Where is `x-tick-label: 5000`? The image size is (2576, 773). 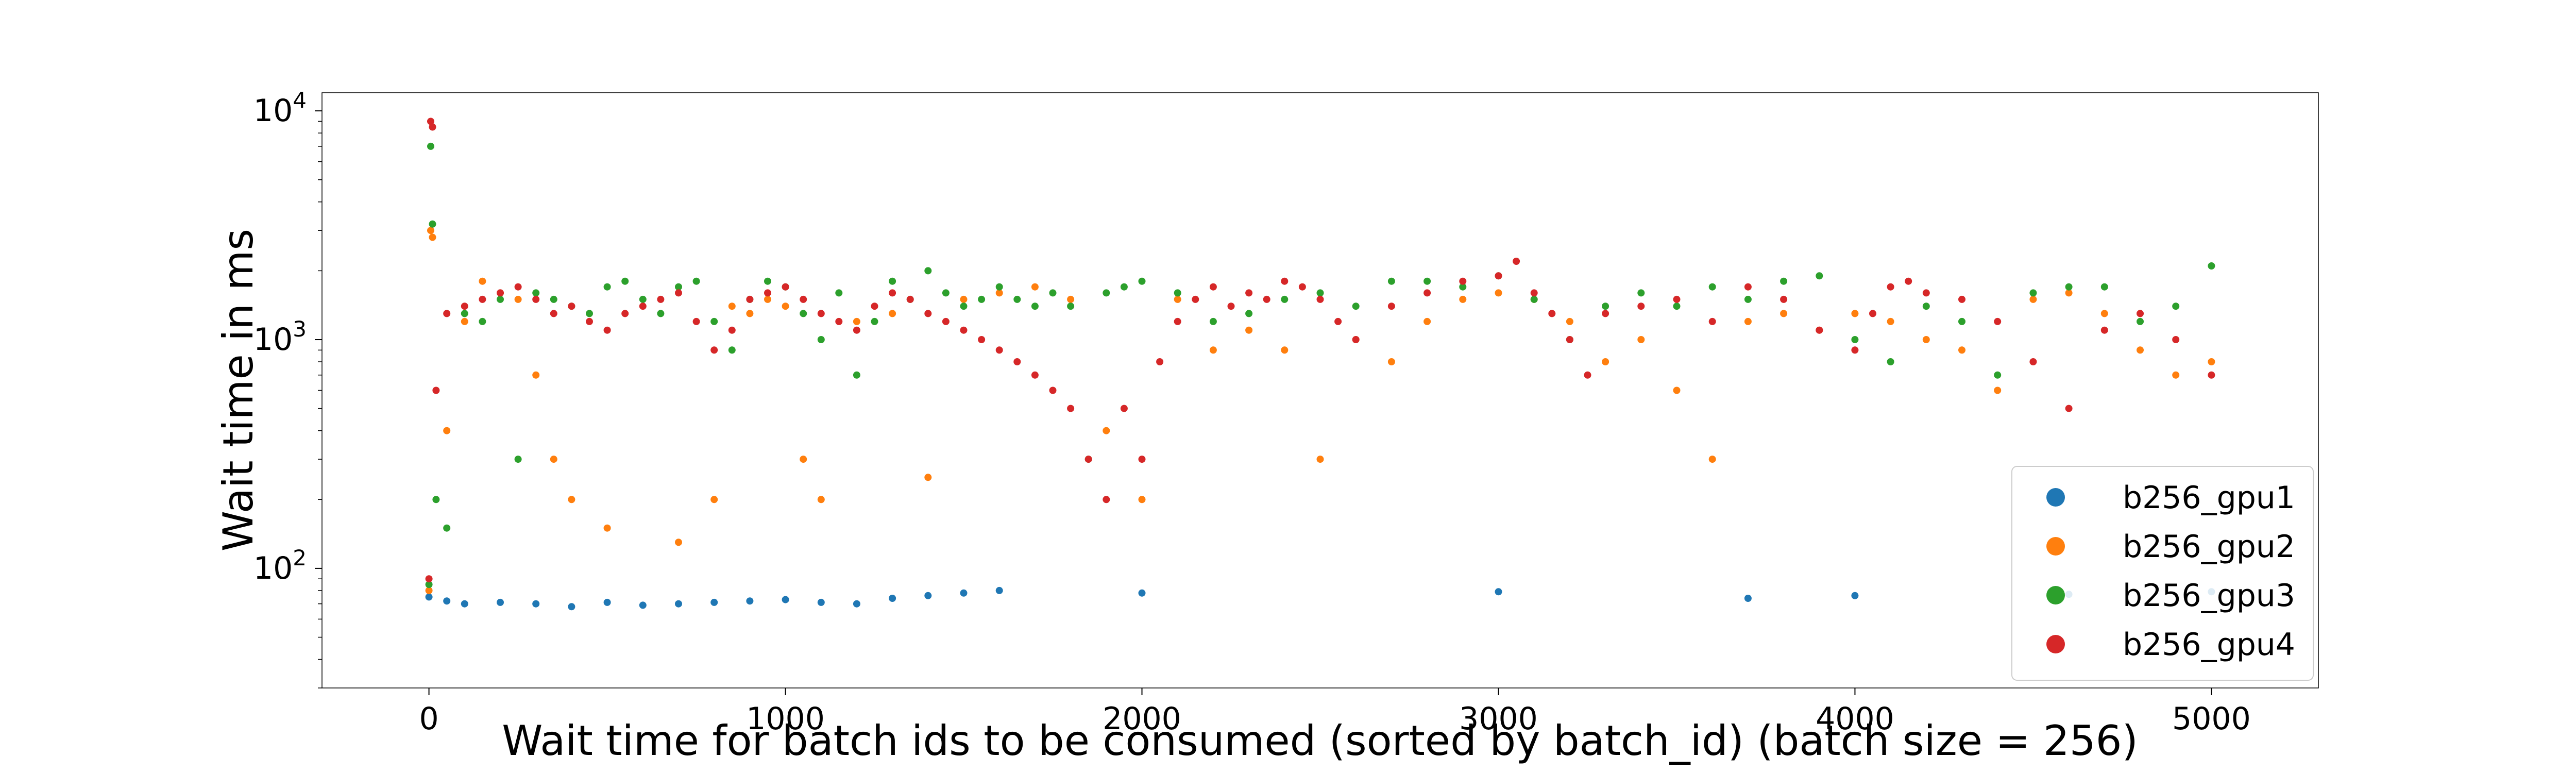 x-tick-label: 5000 is located at coordinates (2211, 719).